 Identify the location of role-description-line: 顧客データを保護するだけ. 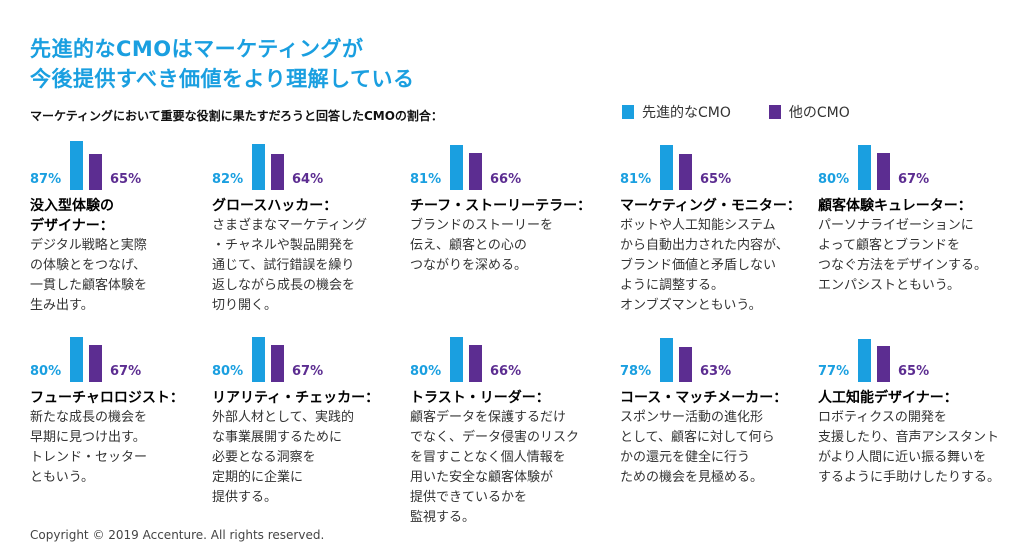
(488, 417).